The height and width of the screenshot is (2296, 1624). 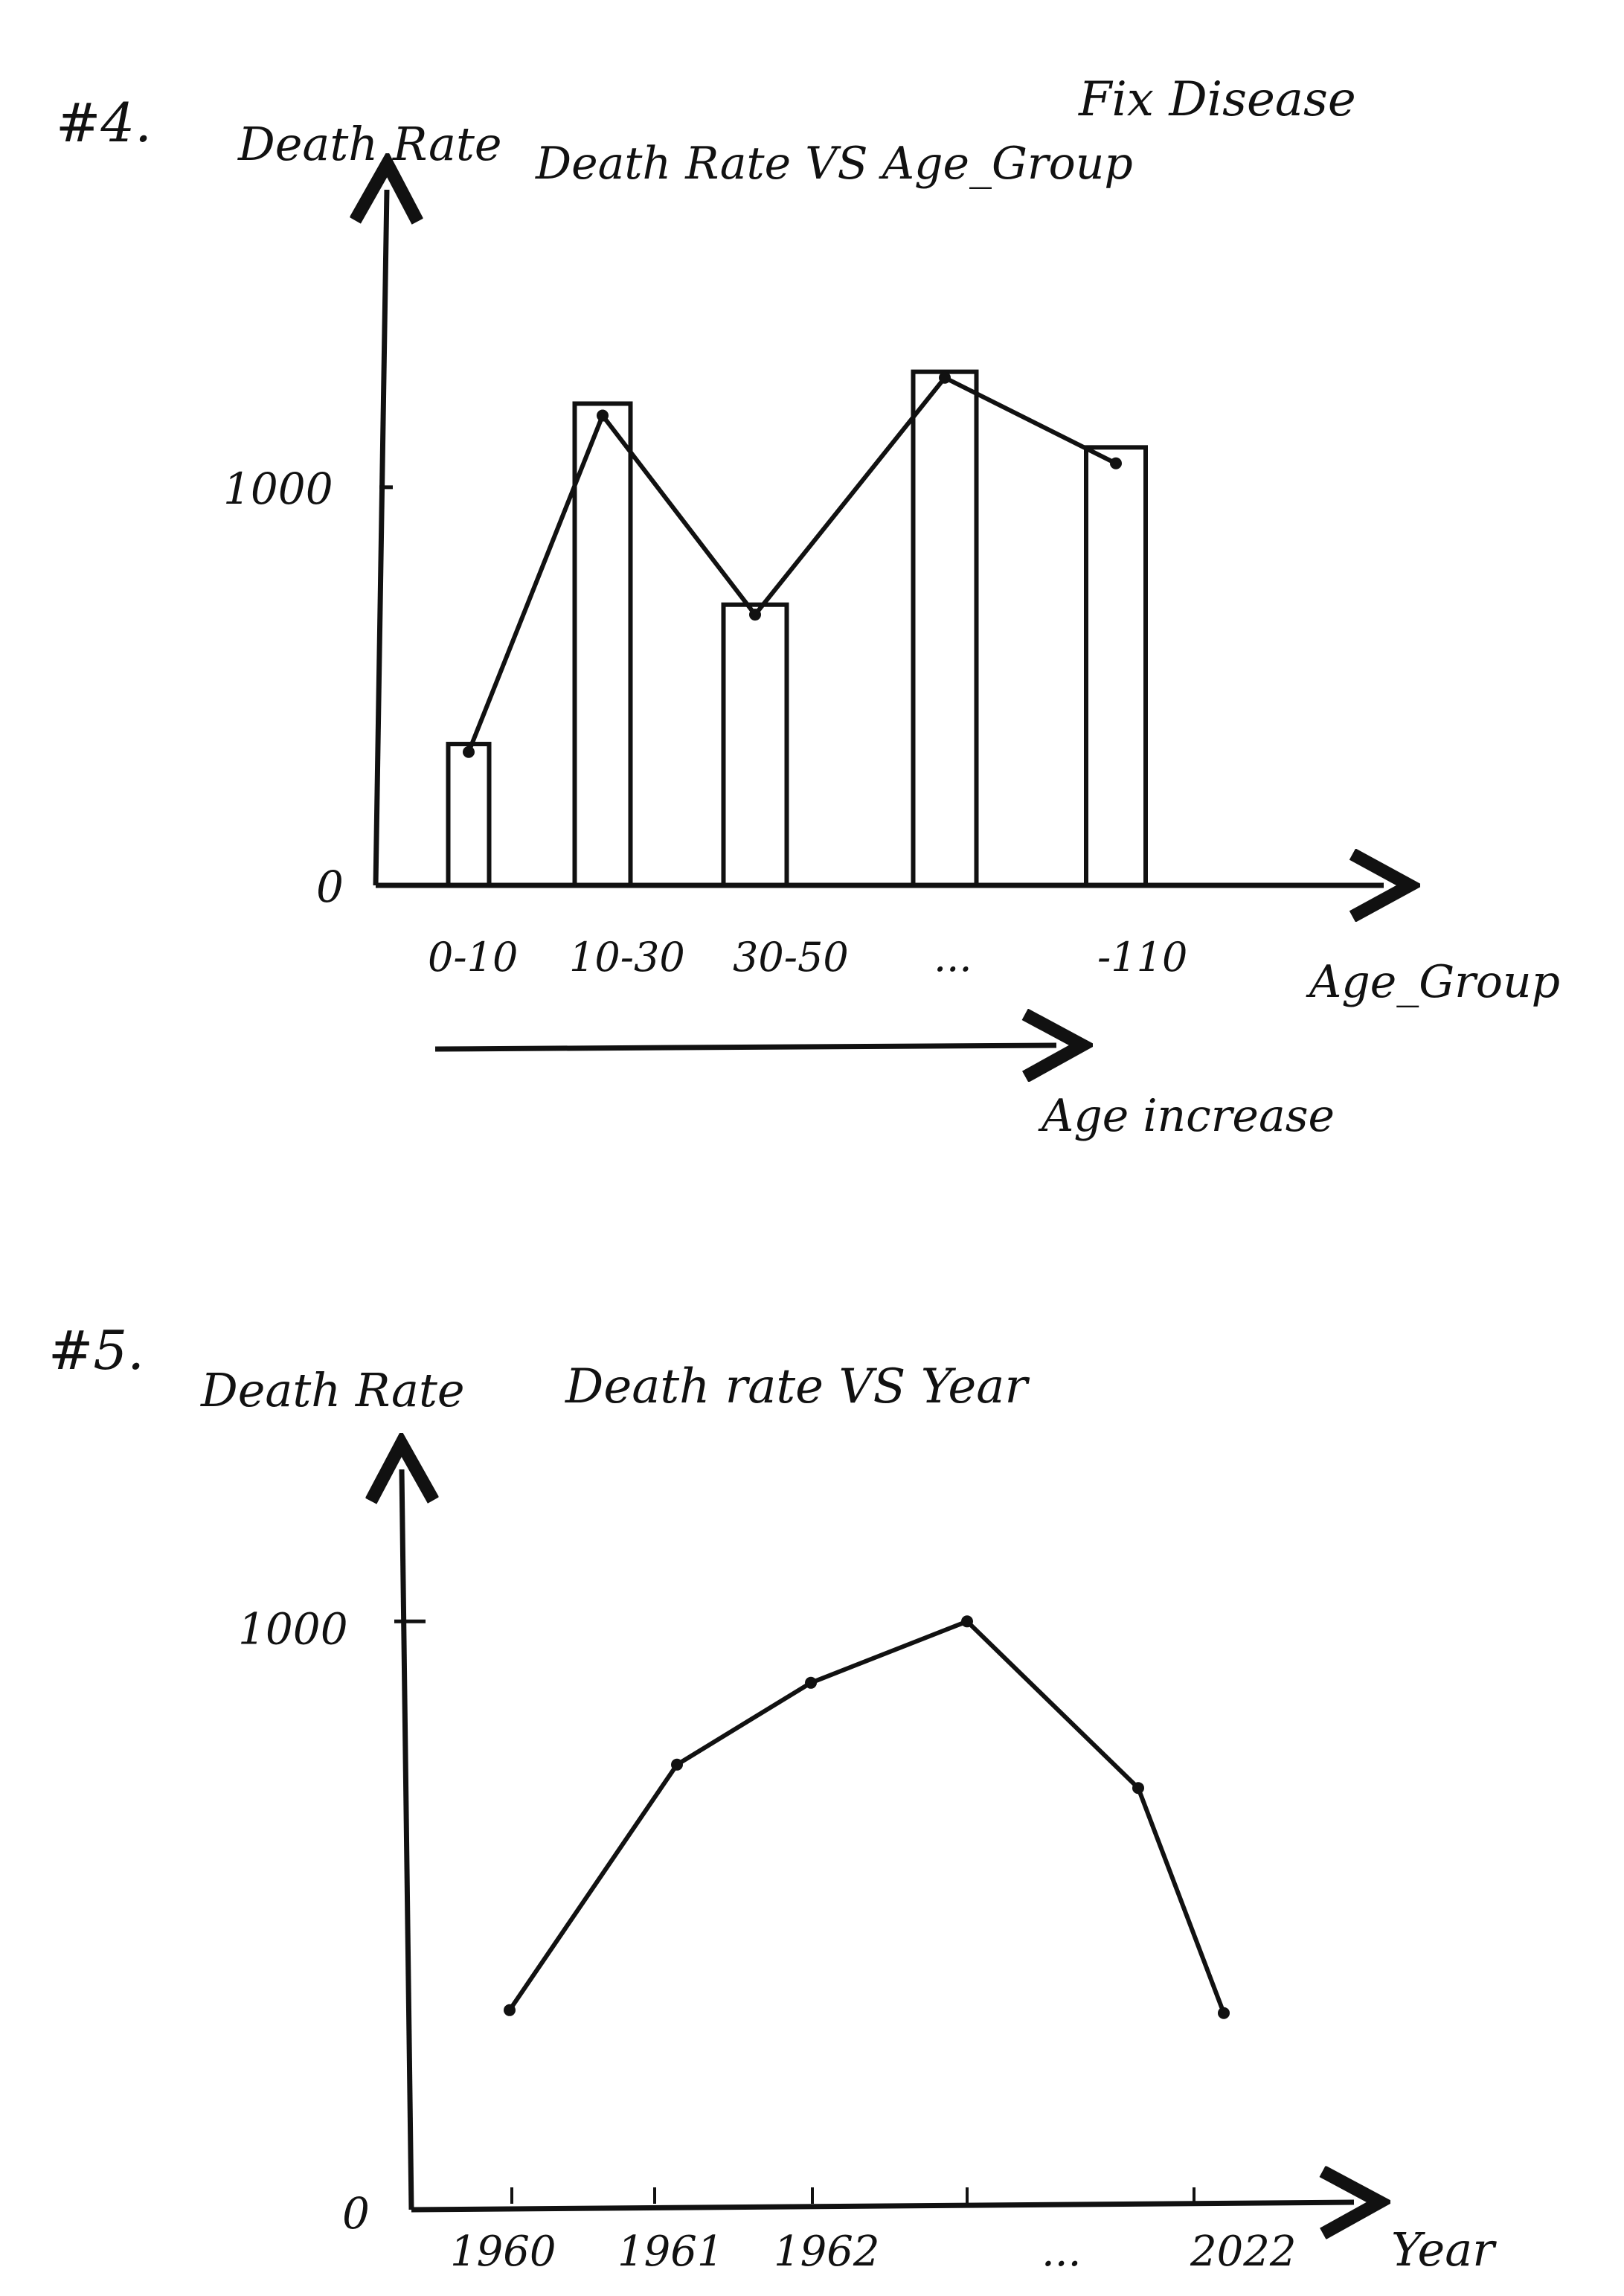 I want to click on chart2-x-axis, so click(x=882, y=2206).